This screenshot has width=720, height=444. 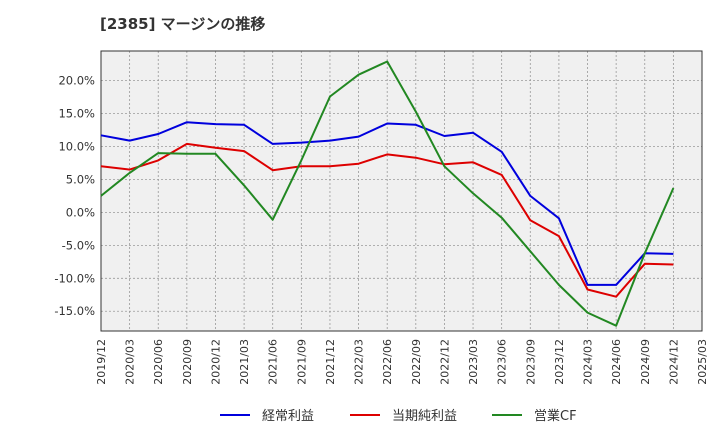 I want to click on x-tick-label: 2024/03, so click(x=588, y=362).